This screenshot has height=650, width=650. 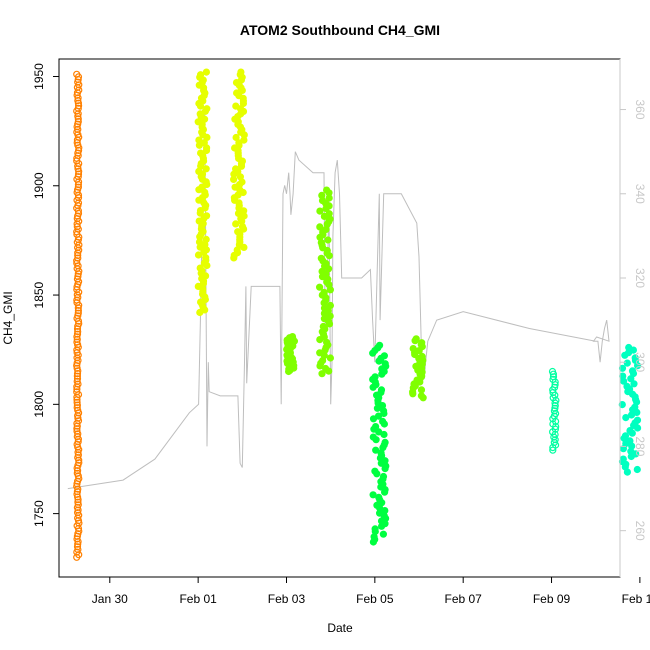 What do you see at coordinates (640, 109) in the screenshot?
I see `y2-tick-label: 360` at bounding box center [640, 109].